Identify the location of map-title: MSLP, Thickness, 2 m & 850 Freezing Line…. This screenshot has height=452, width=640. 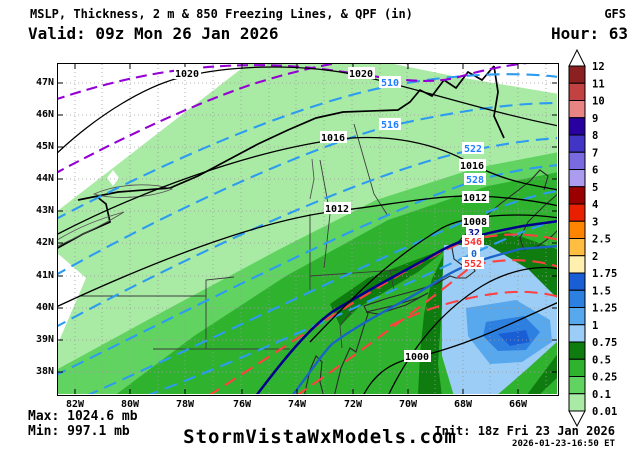
(221, 14).